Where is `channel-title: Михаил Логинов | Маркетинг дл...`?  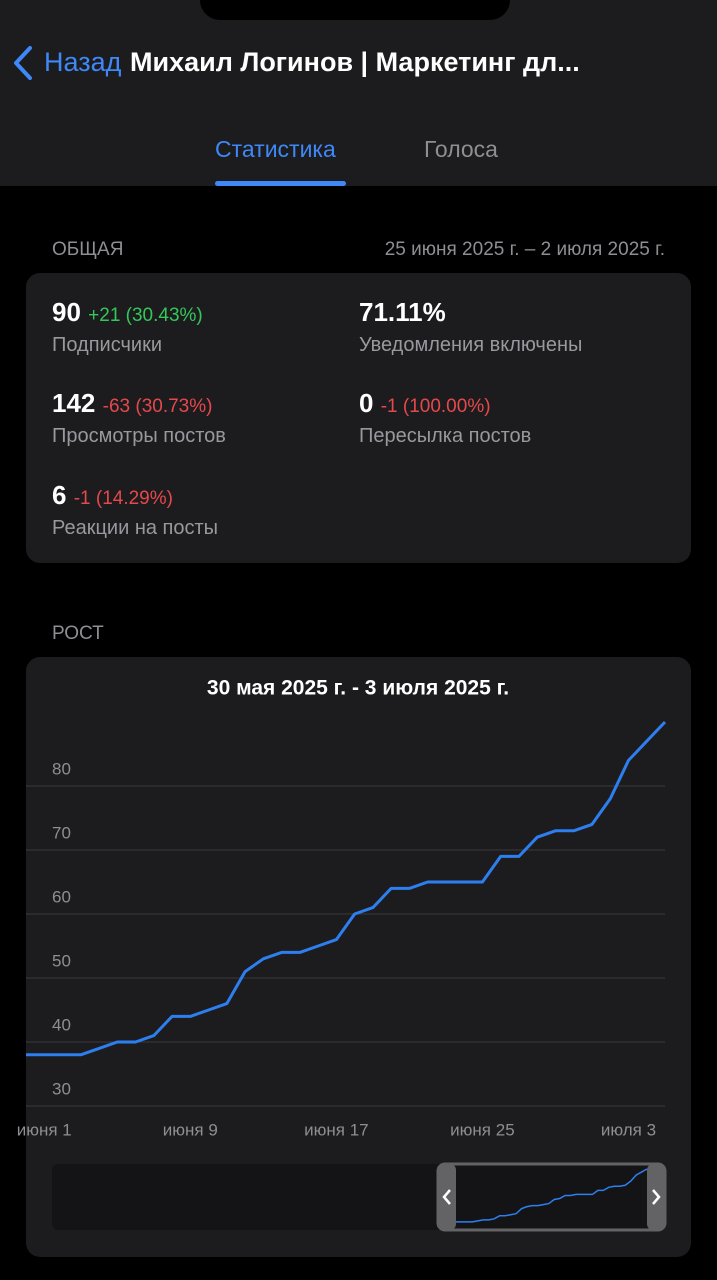
channel-title: Михаил Логинов | Маркетинг дл... is located at coordinates (355, 62).